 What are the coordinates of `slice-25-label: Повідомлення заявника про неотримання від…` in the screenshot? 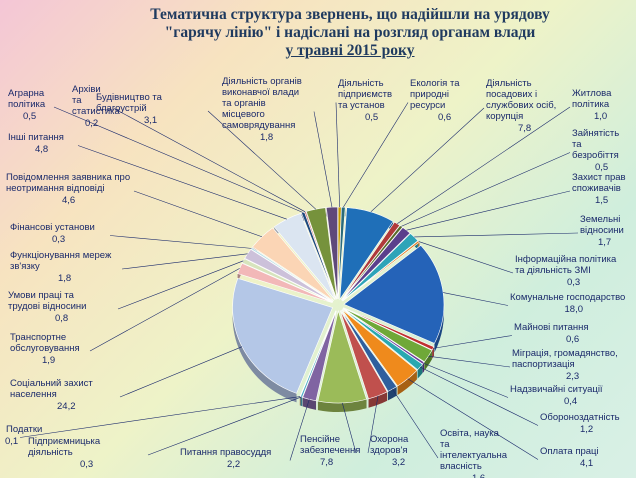 It's located at (68, 189).